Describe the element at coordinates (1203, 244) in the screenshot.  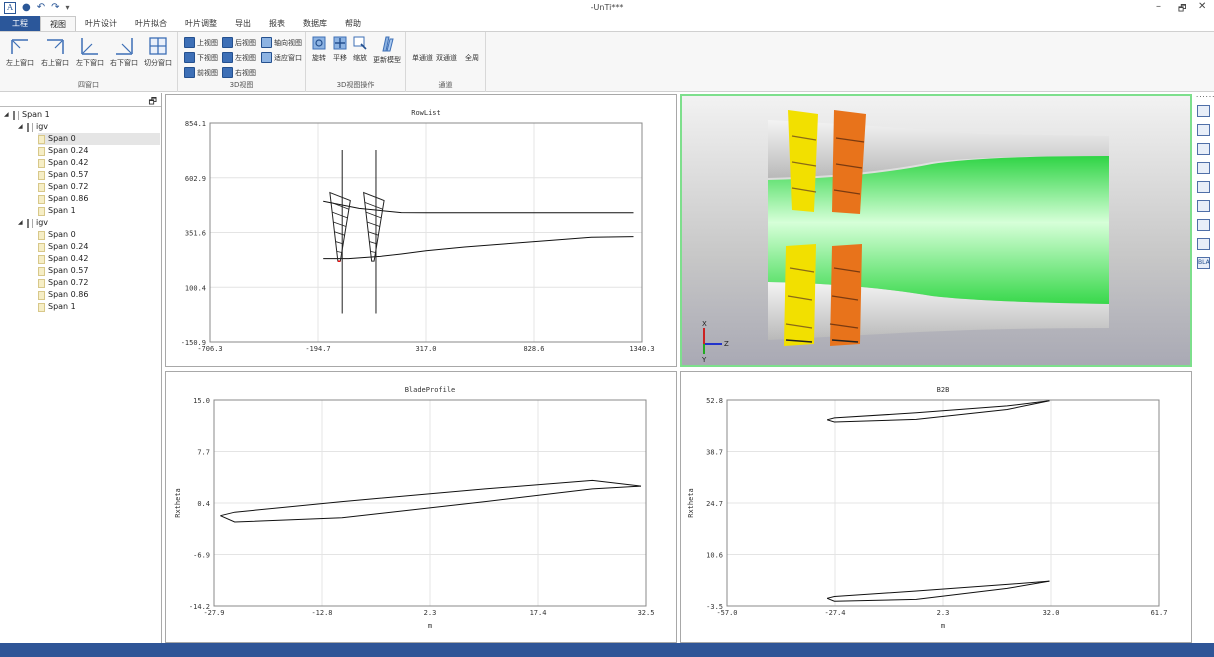
I see `chart-add-icon` at that location.